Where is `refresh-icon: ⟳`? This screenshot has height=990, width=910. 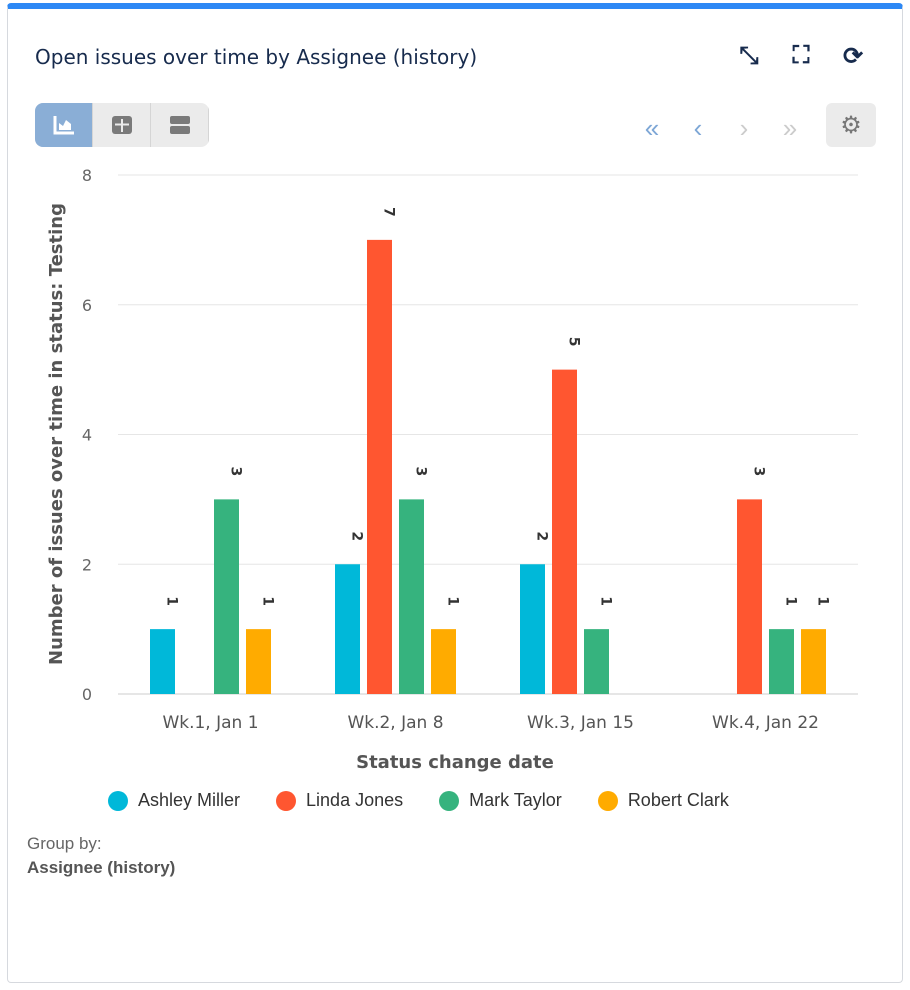 refresh-icon: ⟳ is located at coordinates (853, 56).